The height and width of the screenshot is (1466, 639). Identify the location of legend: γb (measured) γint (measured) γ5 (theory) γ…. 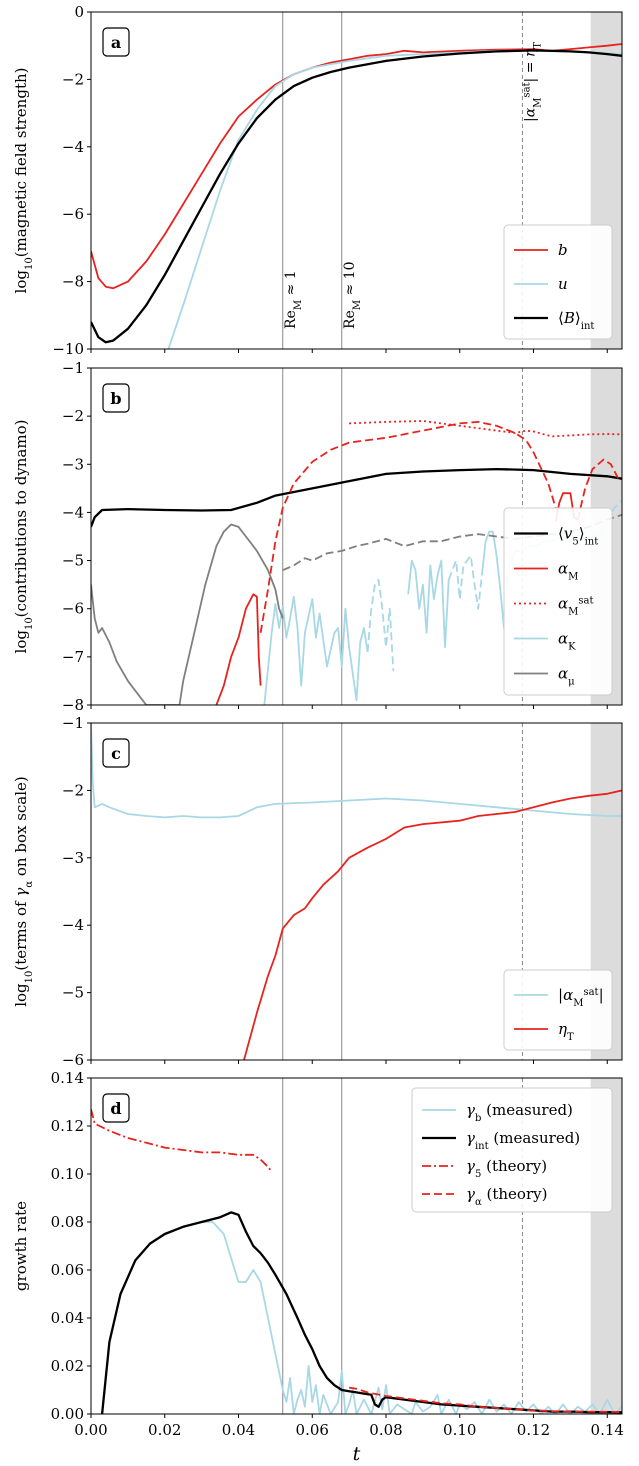
(512, 1150).